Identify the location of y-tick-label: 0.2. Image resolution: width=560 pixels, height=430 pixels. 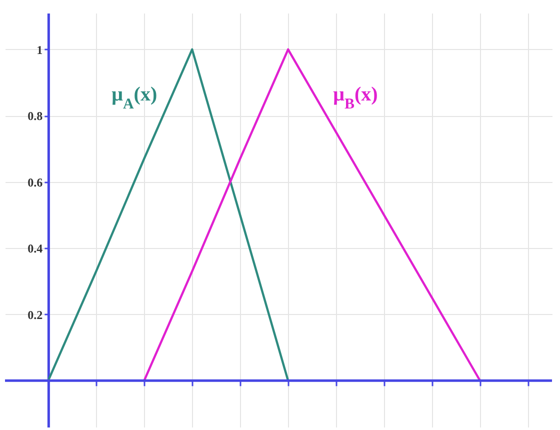
(35, 315).